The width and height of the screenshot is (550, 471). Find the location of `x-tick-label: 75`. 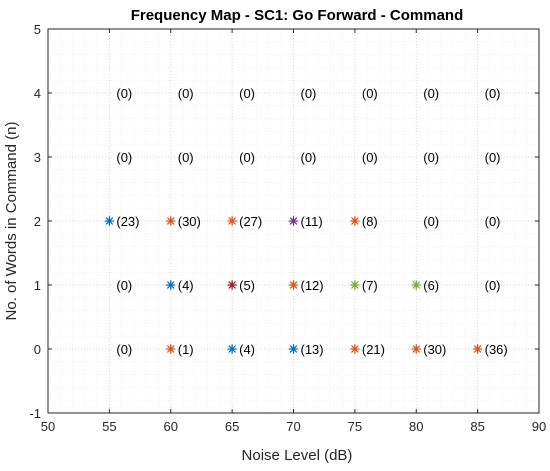

x-tick-label: 75 is located at coordinates (355, 426).